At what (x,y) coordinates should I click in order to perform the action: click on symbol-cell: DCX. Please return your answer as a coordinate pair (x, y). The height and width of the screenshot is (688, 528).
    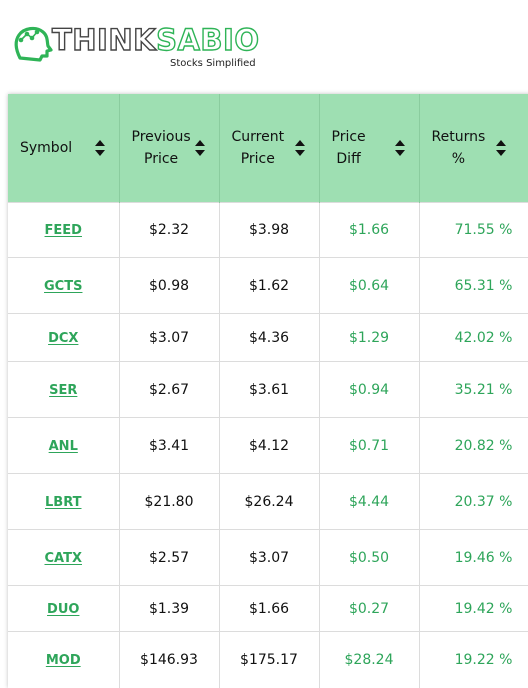
    Looking at the image, I should click on (64, 337).